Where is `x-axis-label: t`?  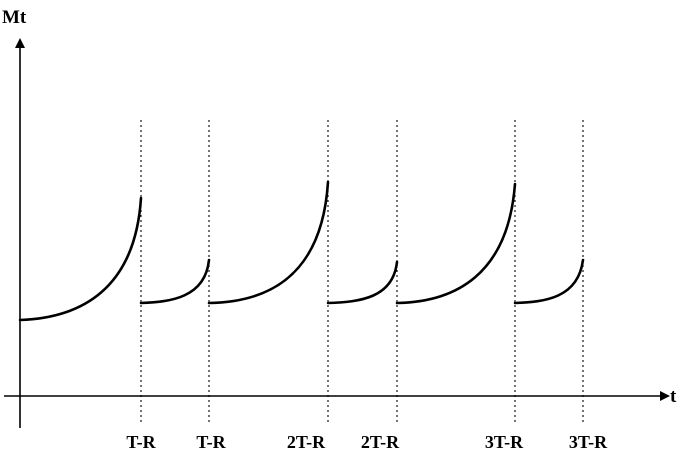
x-axis-label: t is located at coordinates (673, 396).